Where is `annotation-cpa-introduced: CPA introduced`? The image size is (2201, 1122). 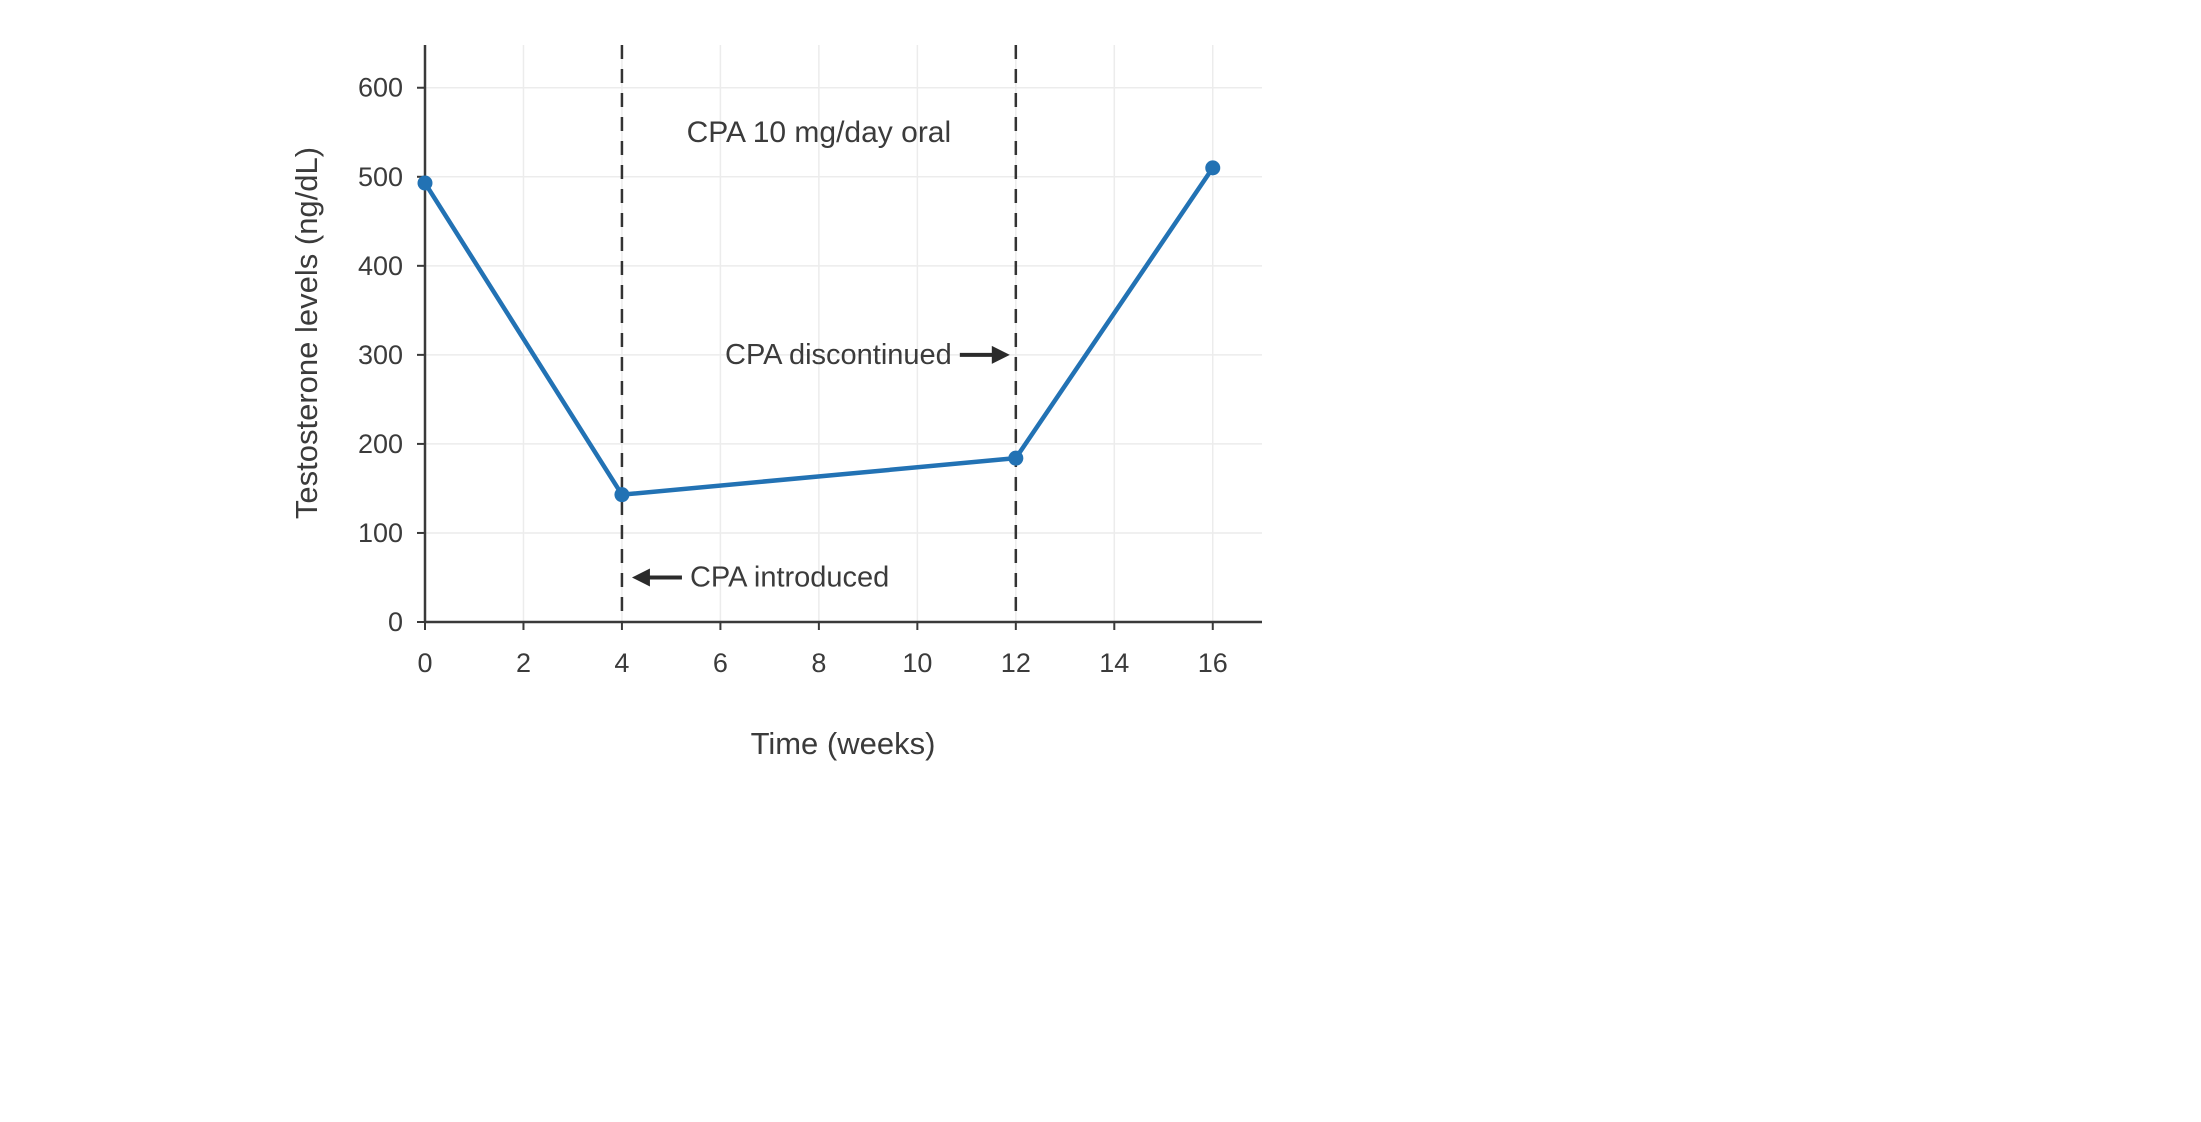
annotation-cpa-introduced: CPA introduced is located at coordinates (789, 577).